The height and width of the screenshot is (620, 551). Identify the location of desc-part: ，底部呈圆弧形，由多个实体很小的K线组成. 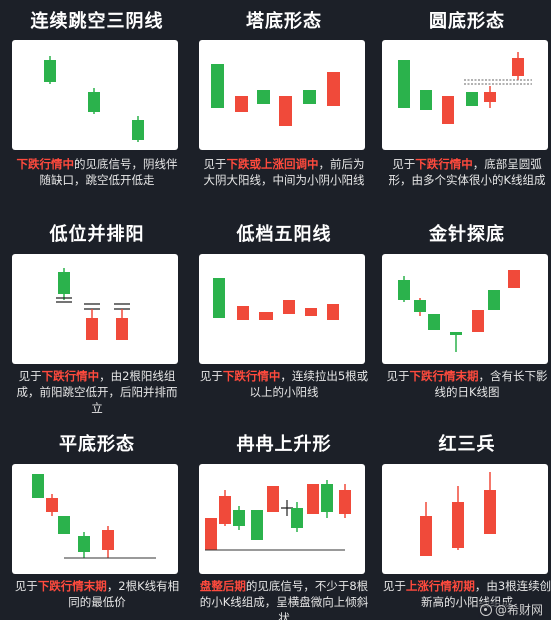
(467, 172).